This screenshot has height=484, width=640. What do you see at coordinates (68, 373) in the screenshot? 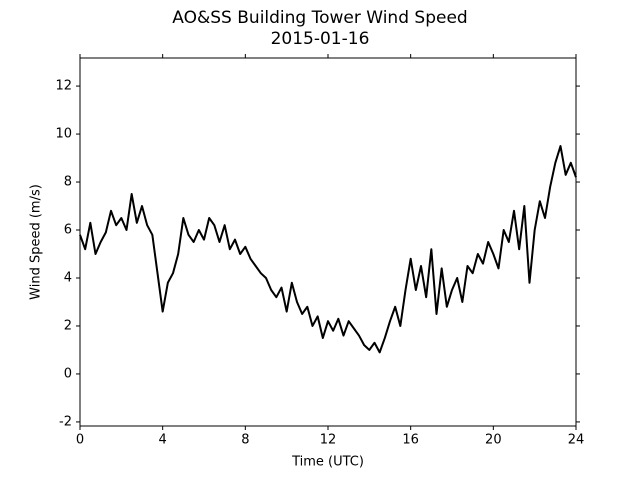
I see `y-tick-label: 0` at bounding box center [68, 373].